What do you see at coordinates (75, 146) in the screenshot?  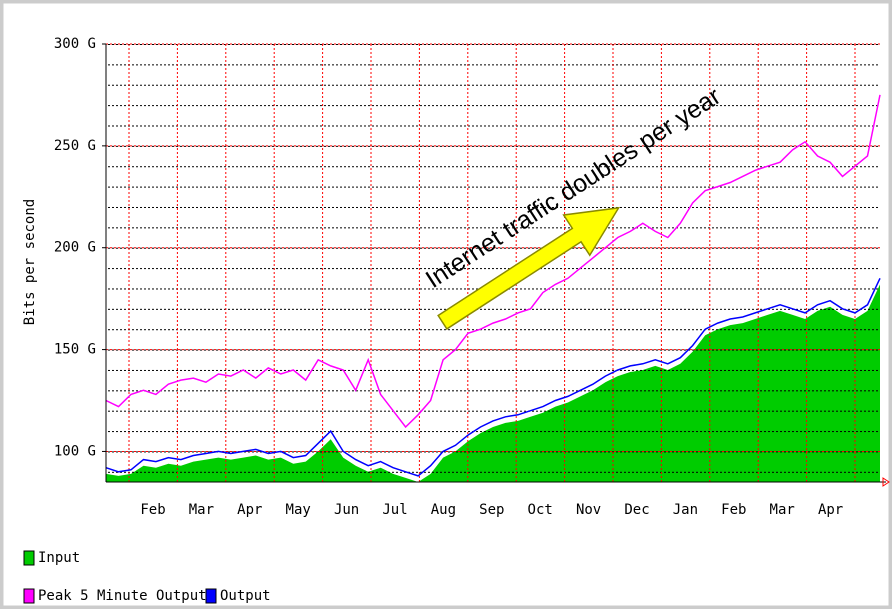 I see `y-tick-label: 250 G` at bounding box center [75, 146].